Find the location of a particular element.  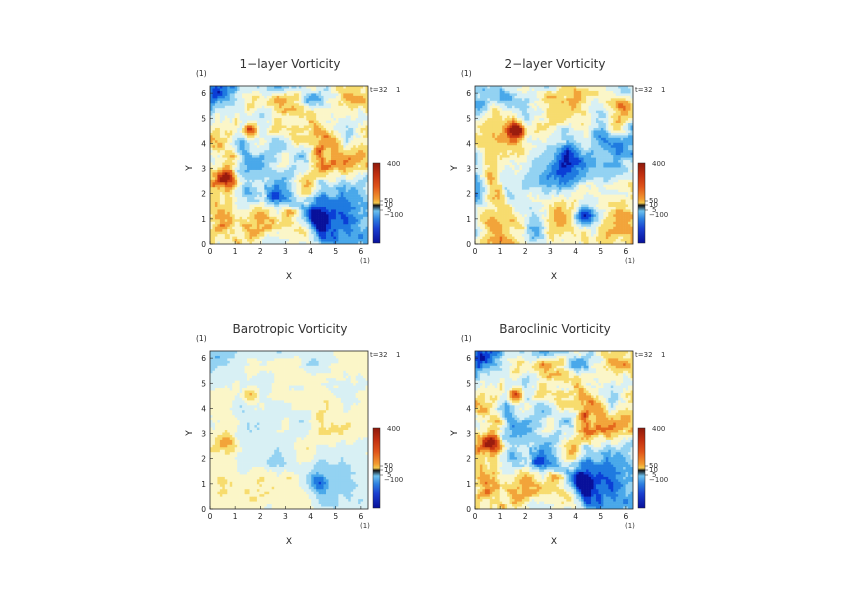

field-1-layer is located at coordinates (289, 165).